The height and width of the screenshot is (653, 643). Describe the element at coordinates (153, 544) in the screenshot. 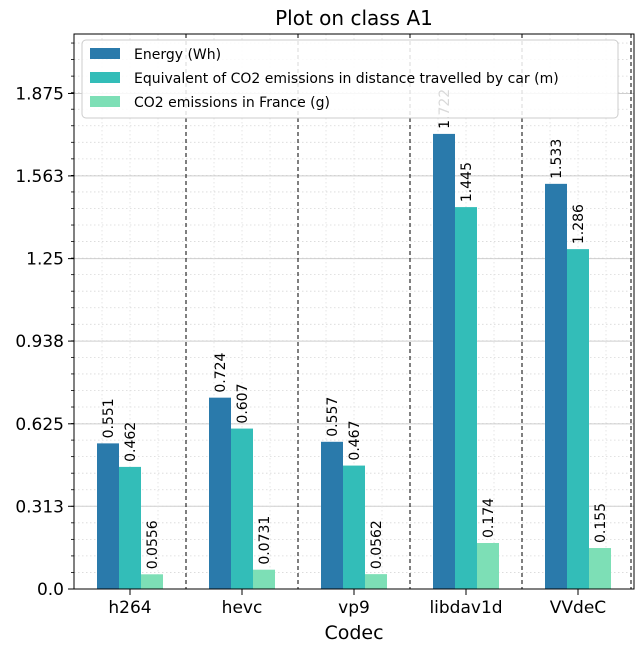

I see `bar-value-label: 0.0556` at that location.